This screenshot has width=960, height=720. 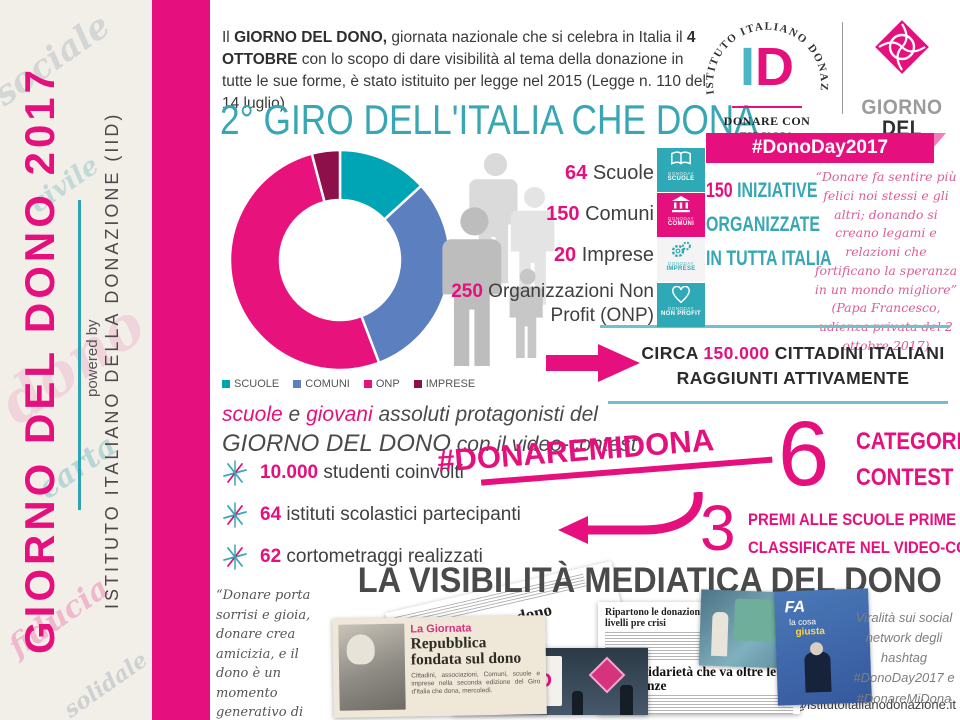 What do you see at coordinates (767, 107) in the screenshot?
I see `iid-rule` at bounding box center [767, 107].